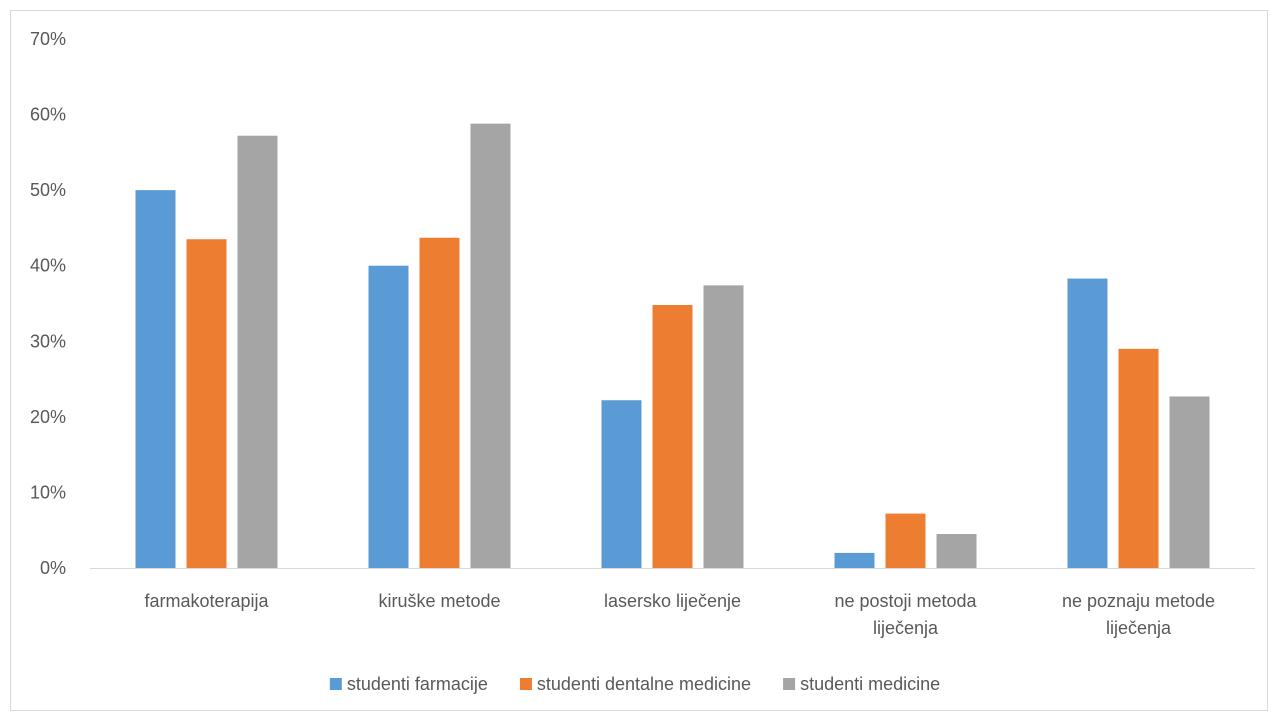  Describe the element at coordinates (870, 684) in the screenshot. I see `legend-label: studenti medicine` at that location.